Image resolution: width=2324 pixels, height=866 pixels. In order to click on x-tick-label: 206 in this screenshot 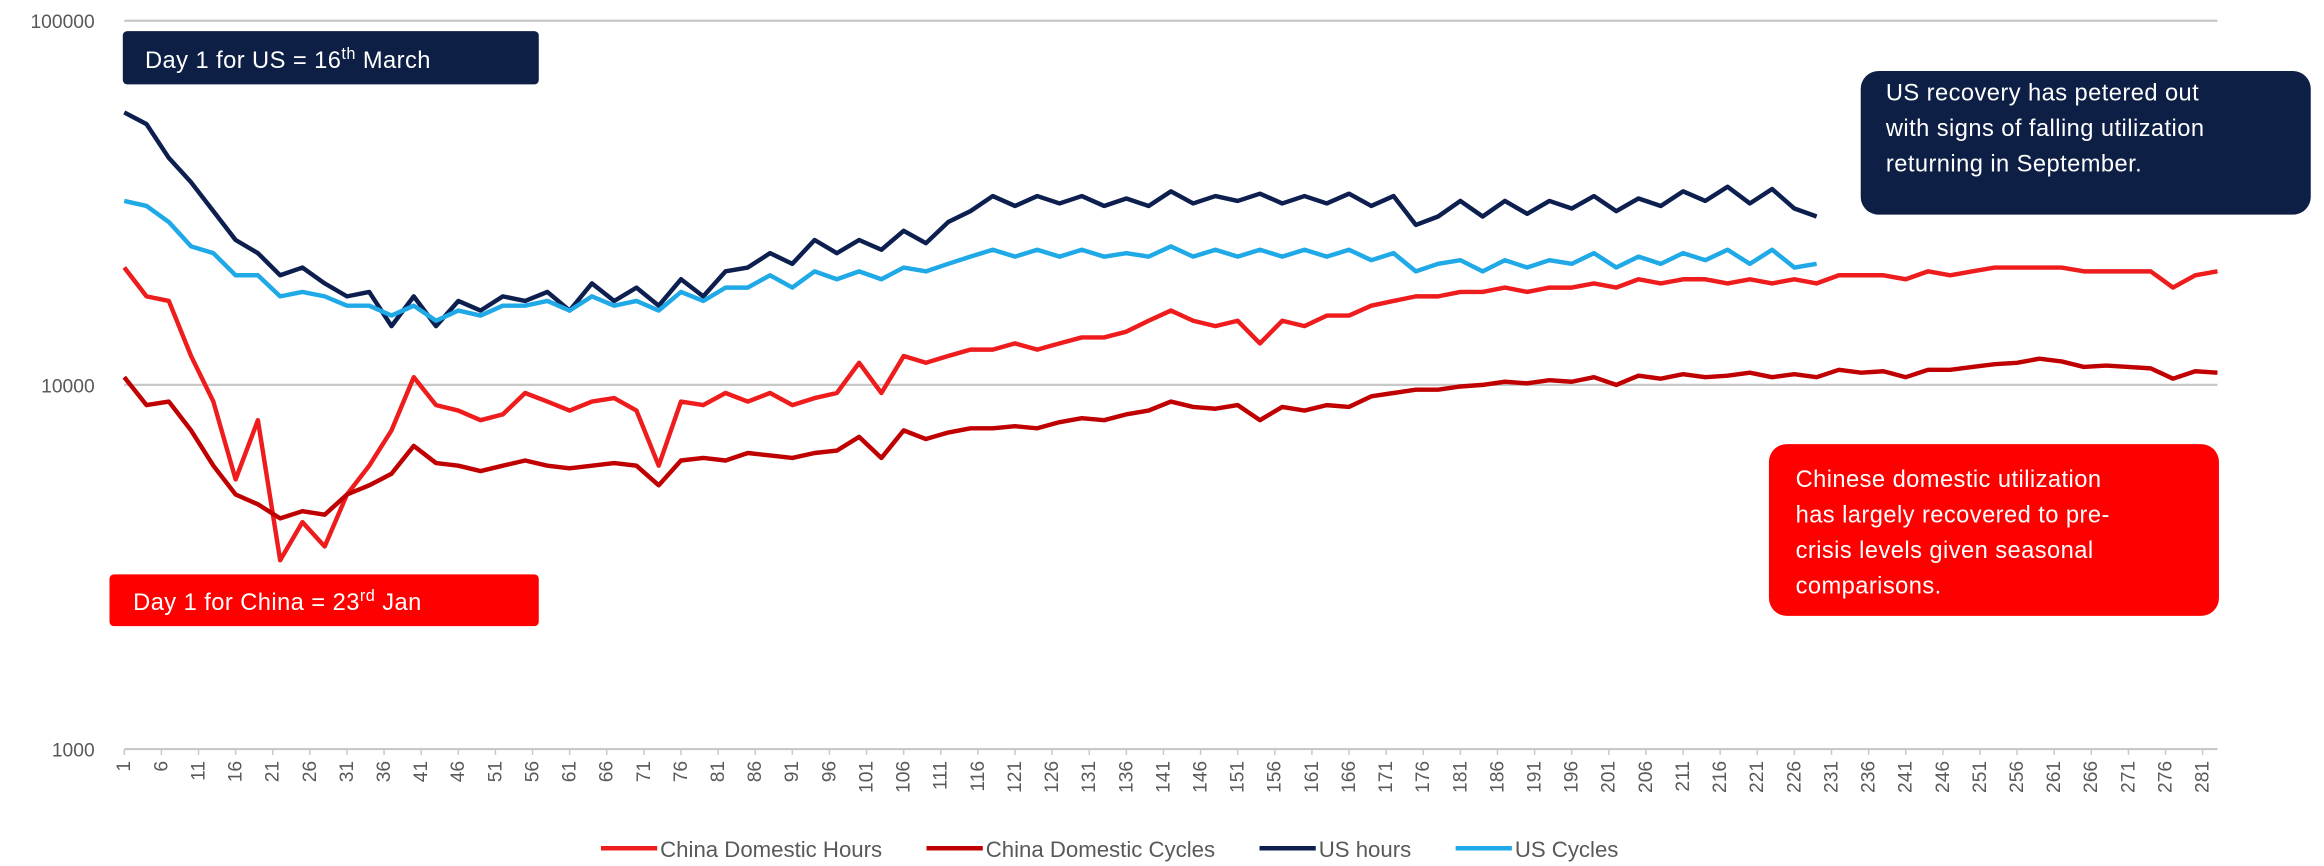, I will do `click(1646, 777)`.